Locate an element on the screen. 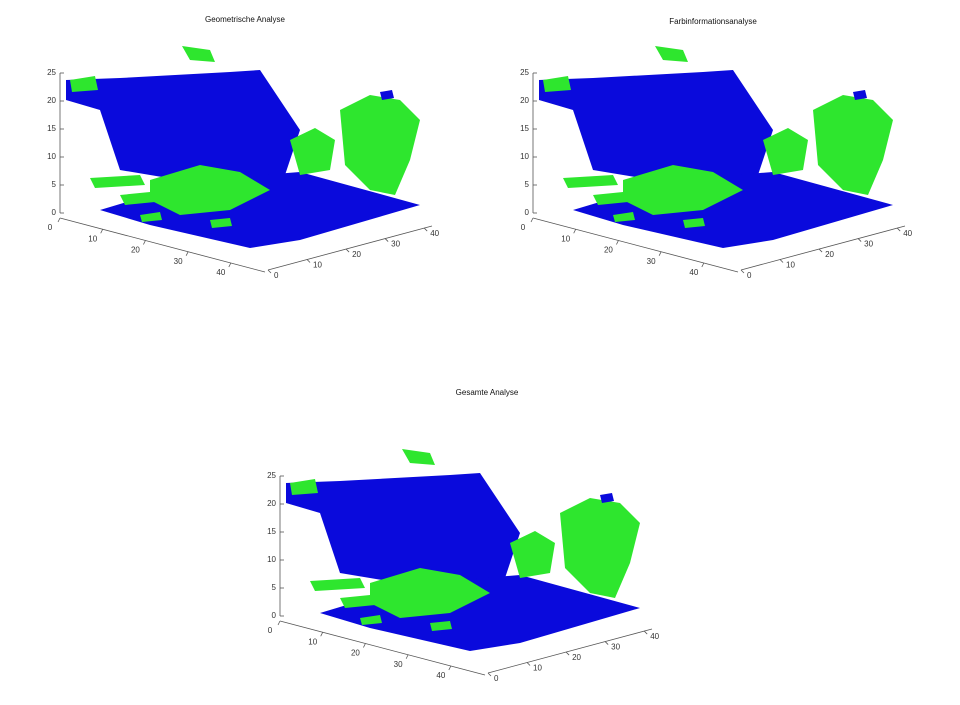 Image resolution: width=960 pixels, height=705 pixels. chart-title: Farbinformationsanalyse is located at coordinates (713, 21).